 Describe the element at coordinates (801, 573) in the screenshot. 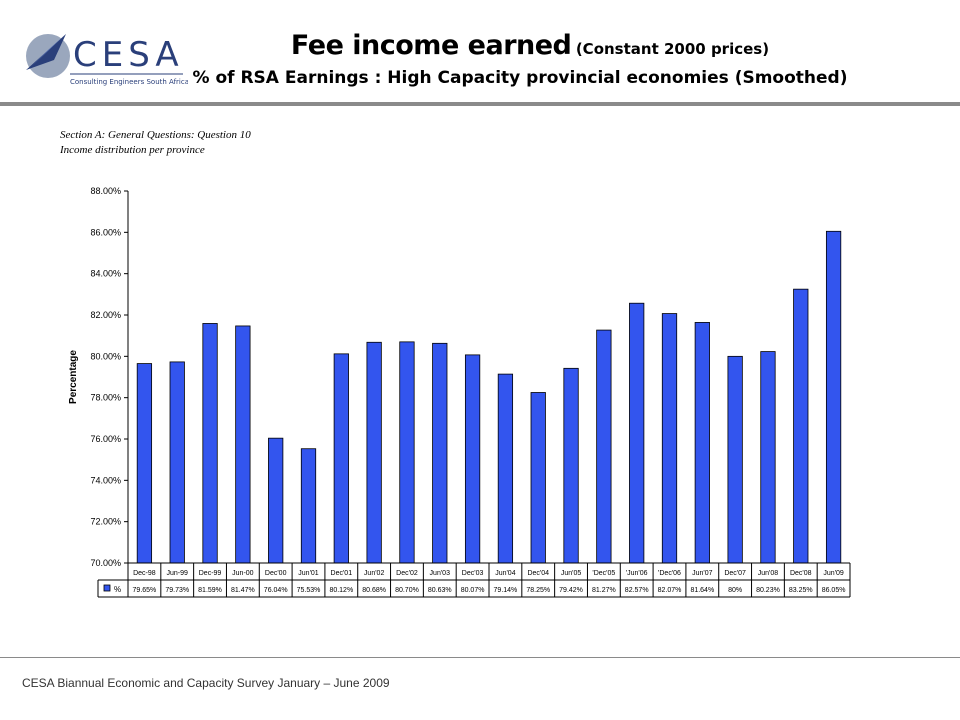

I see `category-label: Dec'08` at that location.